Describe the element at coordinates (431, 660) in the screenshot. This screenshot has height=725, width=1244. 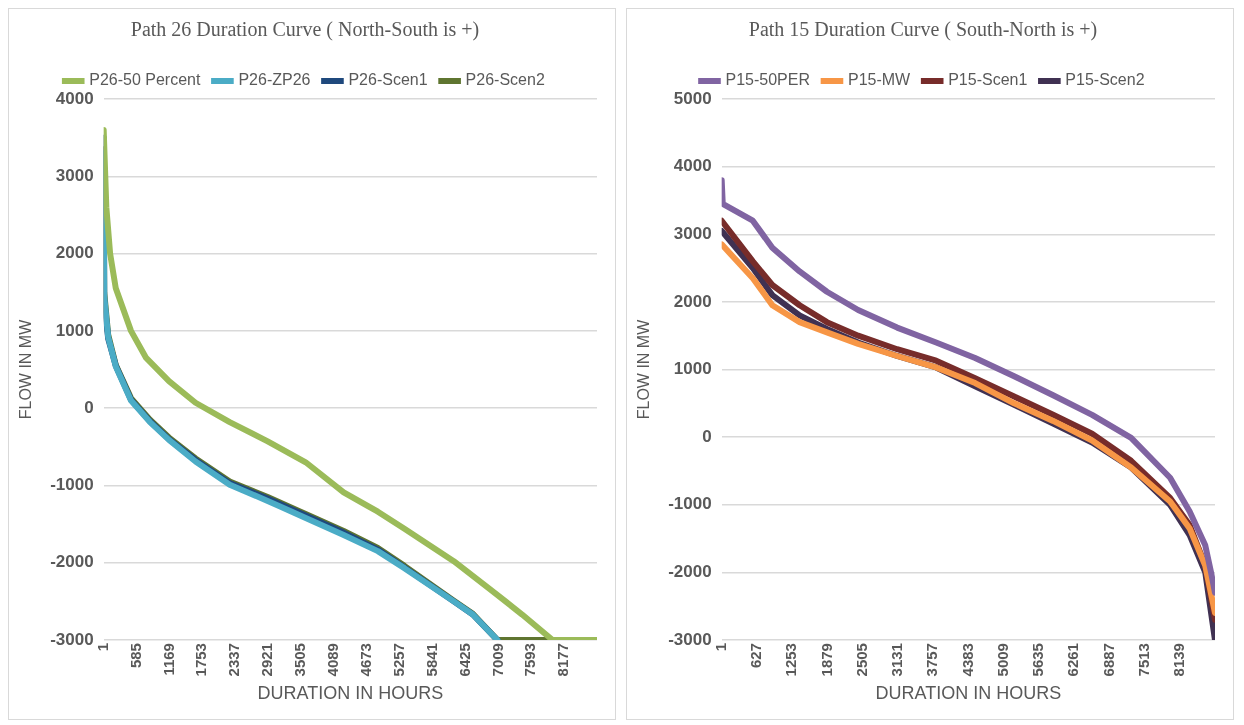
I see `x-tick-label: 5841` at that location.